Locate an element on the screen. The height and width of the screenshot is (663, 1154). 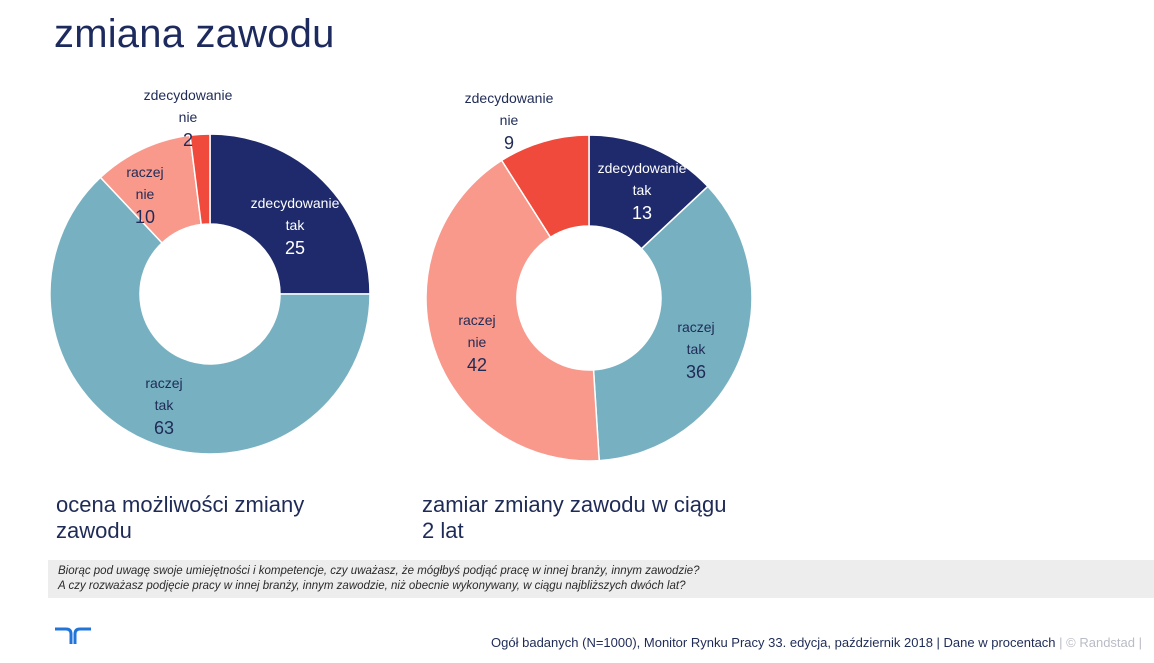
slice-value-text: 13 is located at coordinates (642, 213).